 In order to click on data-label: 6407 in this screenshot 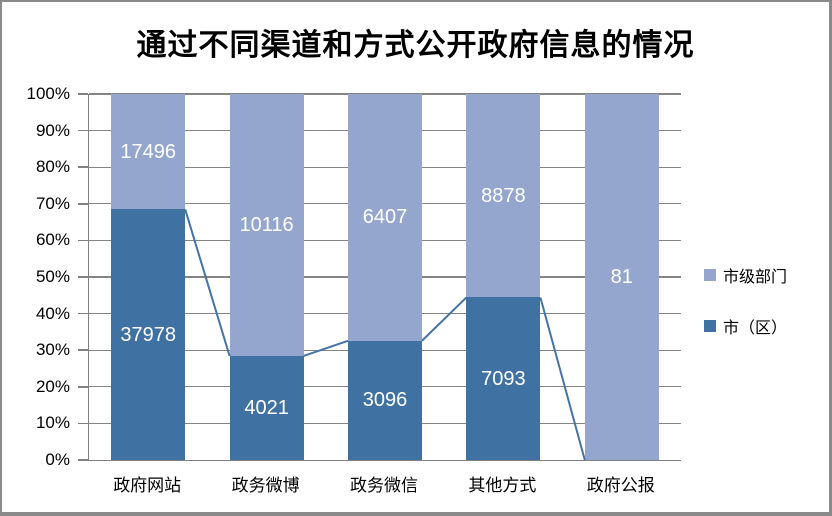, I will do `click(385, 217)`.